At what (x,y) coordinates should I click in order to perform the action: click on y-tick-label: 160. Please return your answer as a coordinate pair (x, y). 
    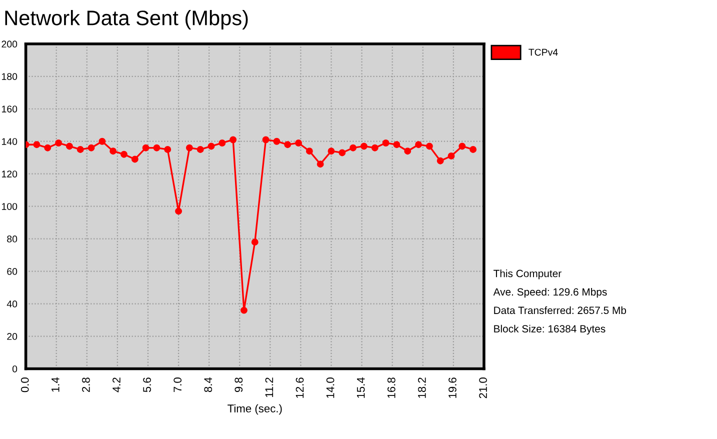
    Looking at the image, I should click on (10, 109).